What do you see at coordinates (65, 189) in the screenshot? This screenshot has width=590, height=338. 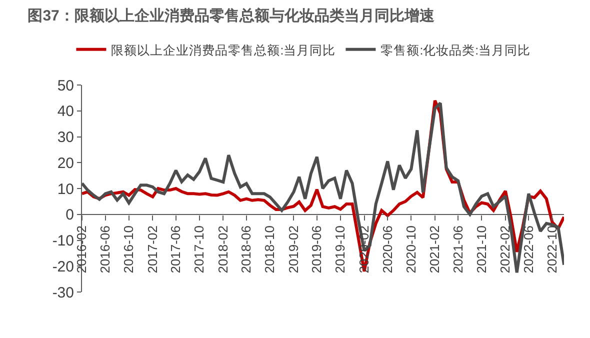 I see `y-tick-label: 10` at bounding box center [65, 189].